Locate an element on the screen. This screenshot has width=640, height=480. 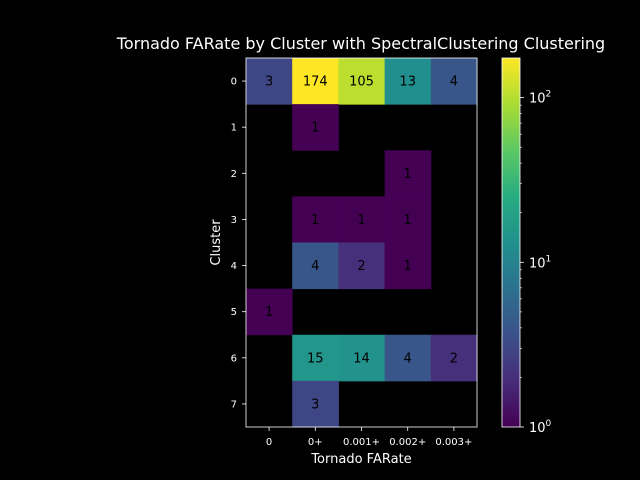
y-tick-label: 2 is located at coordinates (234, 174).